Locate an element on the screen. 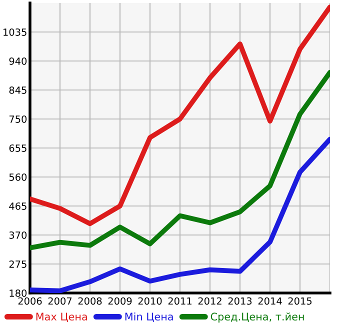 Image resolution: width=345 pixels, height=335 pixels. y-tick-label: 560 is located at coordinates (18, 177).